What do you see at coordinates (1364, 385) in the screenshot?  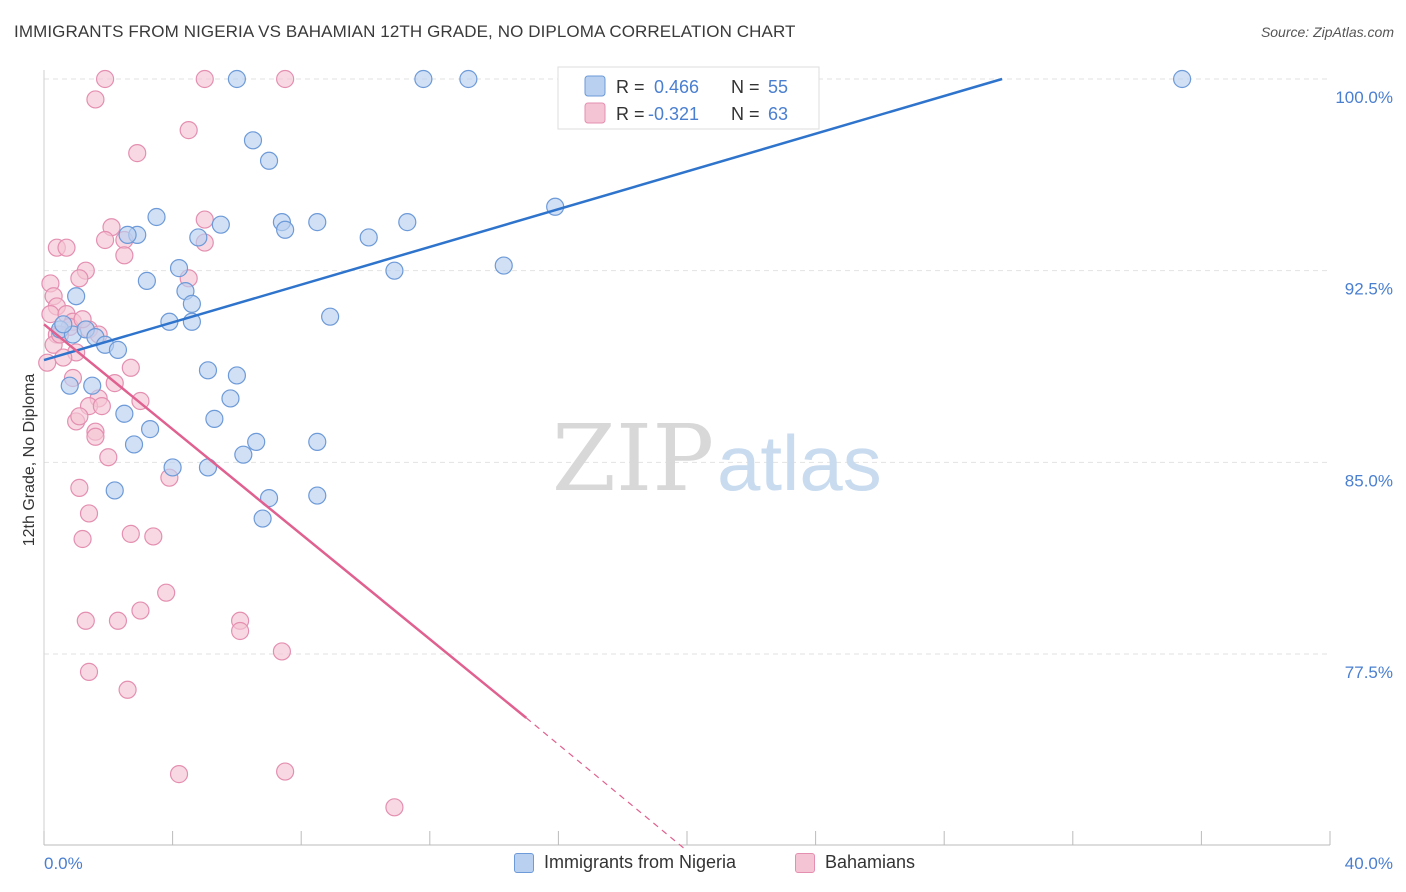 I see `y-tick-labels: 100.0% 92.5% 85.0% 77.5%` at bounding box center [1364, 385].